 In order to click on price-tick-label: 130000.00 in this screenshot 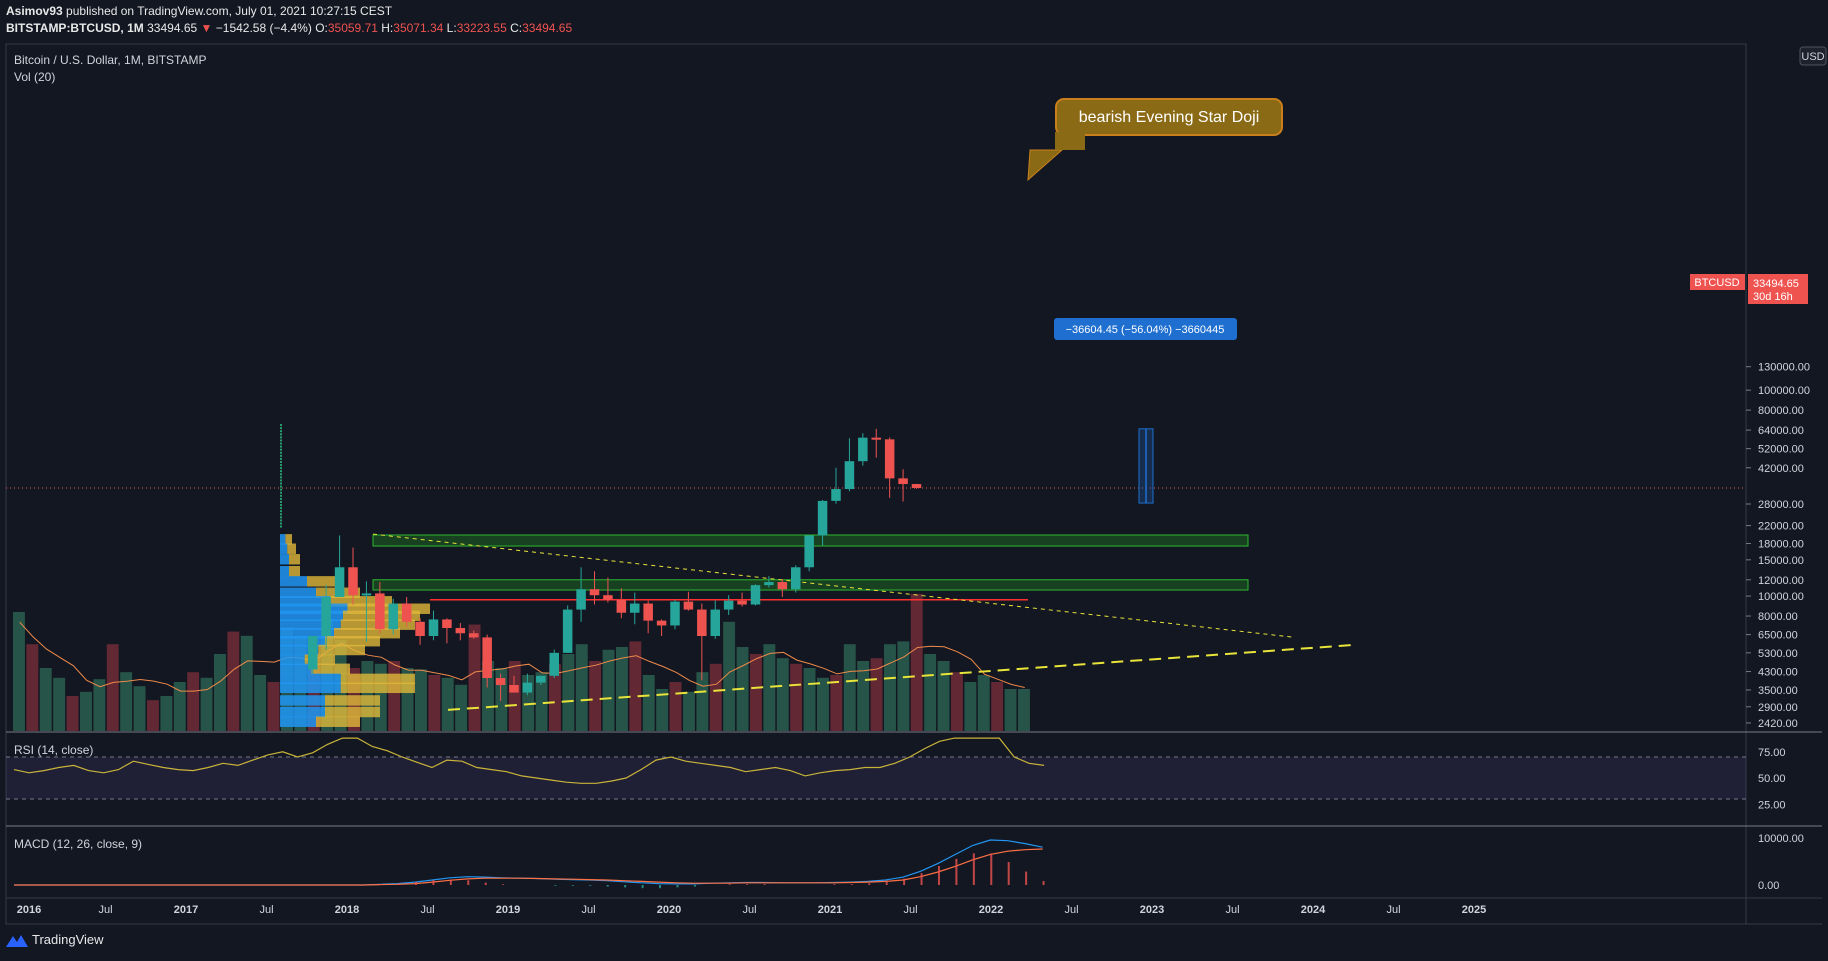, I will do `click(1784, 368)`.